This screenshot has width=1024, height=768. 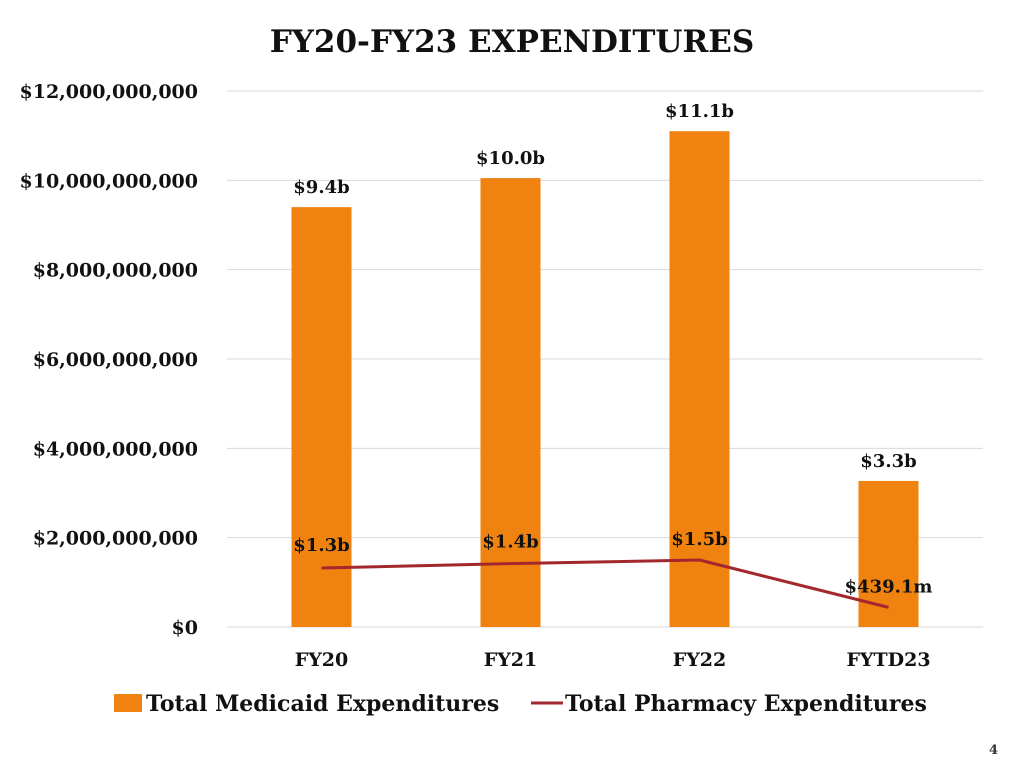 I want to click on page-number: 4, so click(x=993, y=750).